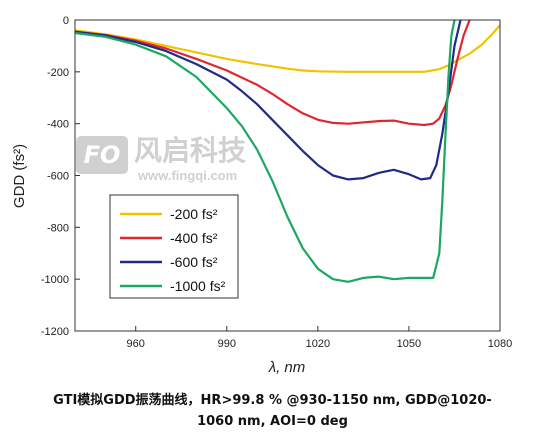  I want to click on x-axis-title: λ, nm, so click(287, 367).